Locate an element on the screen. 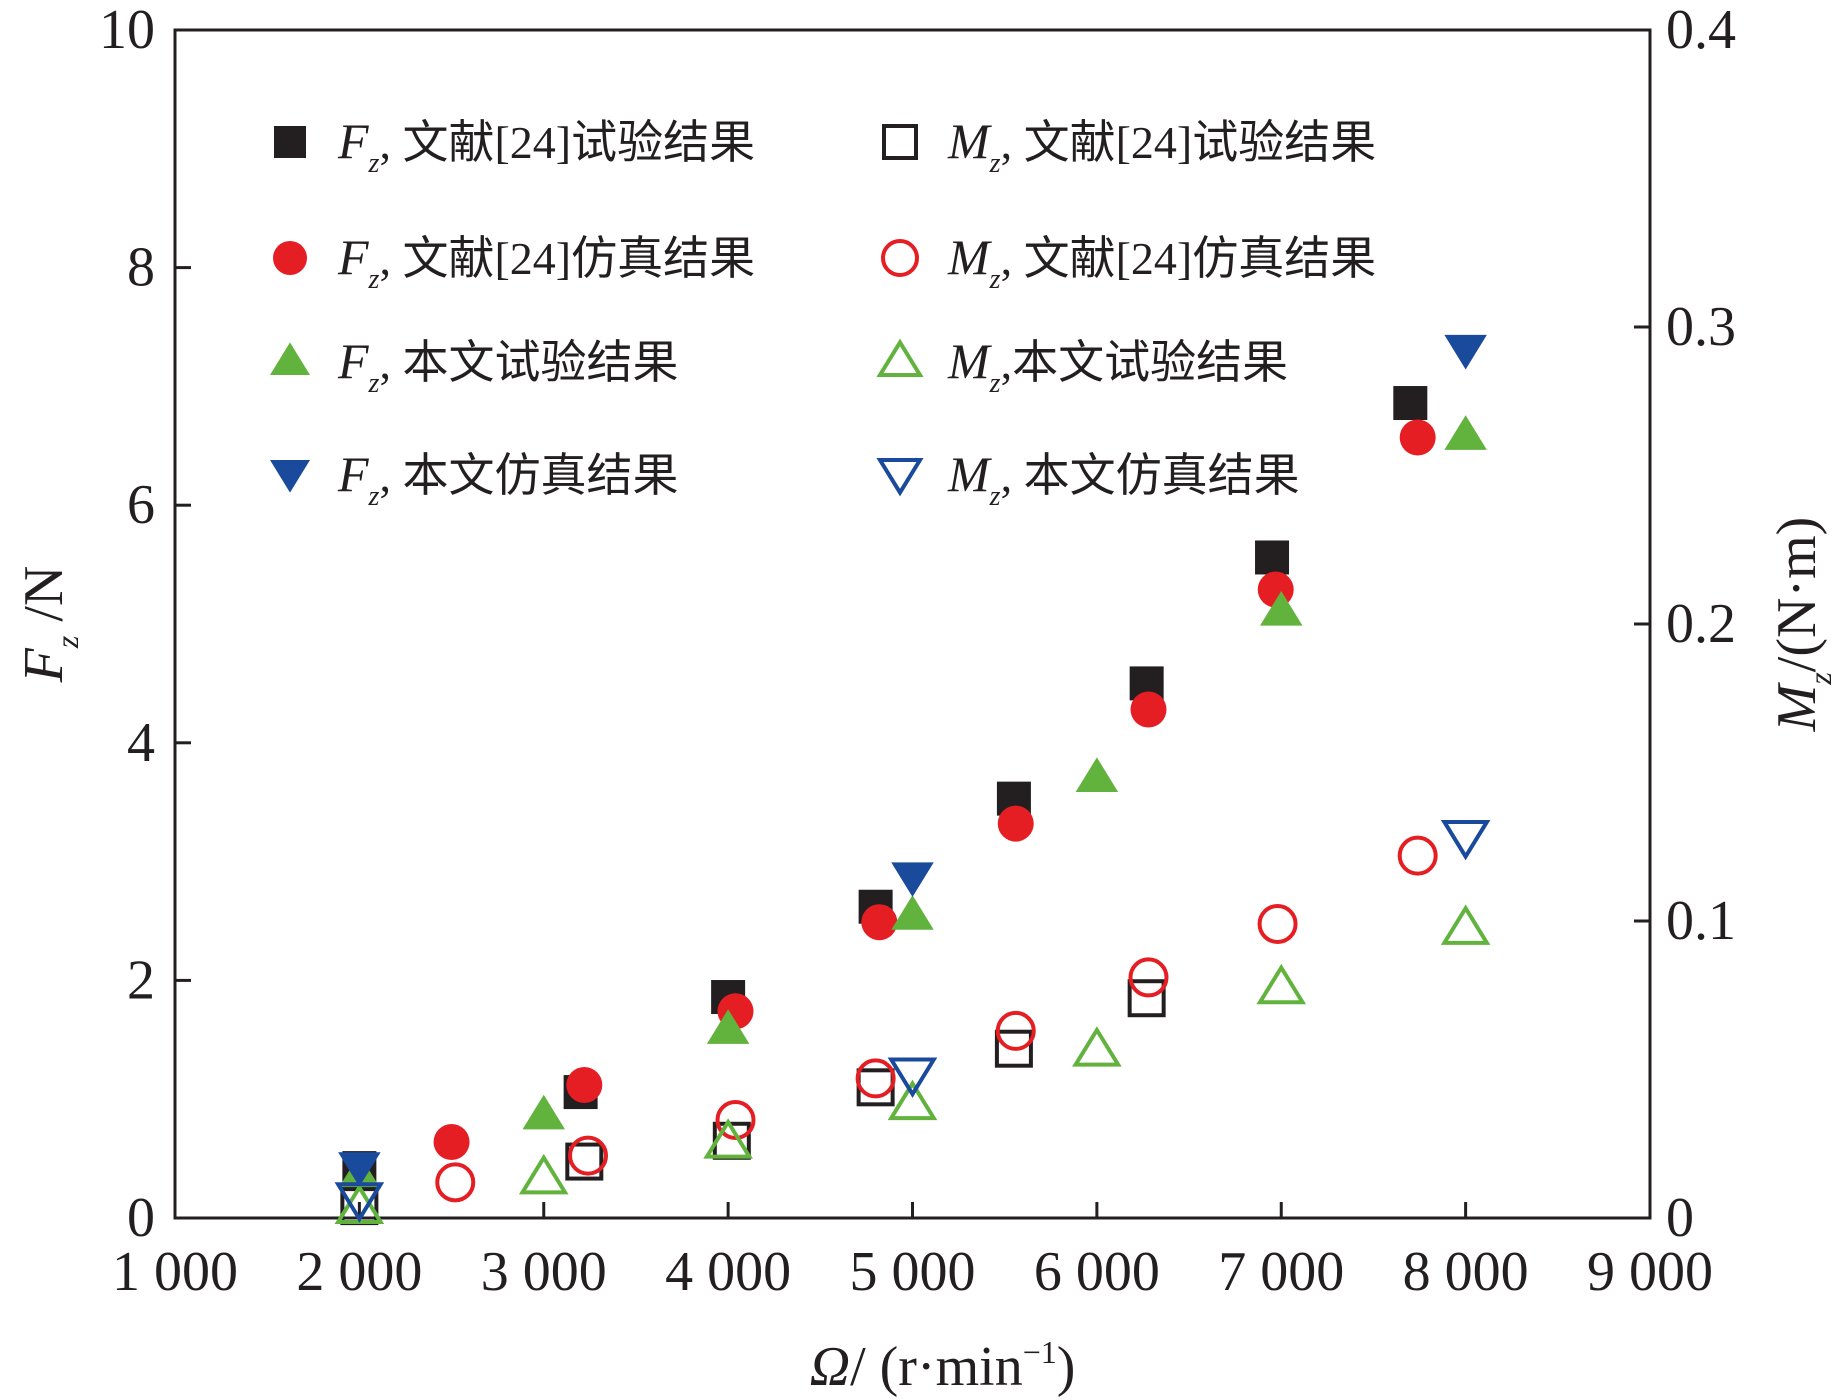 This screenshot has width=1846, height=1400. x-tick-label: 7 000 is located at coordinates (1281, 1272).